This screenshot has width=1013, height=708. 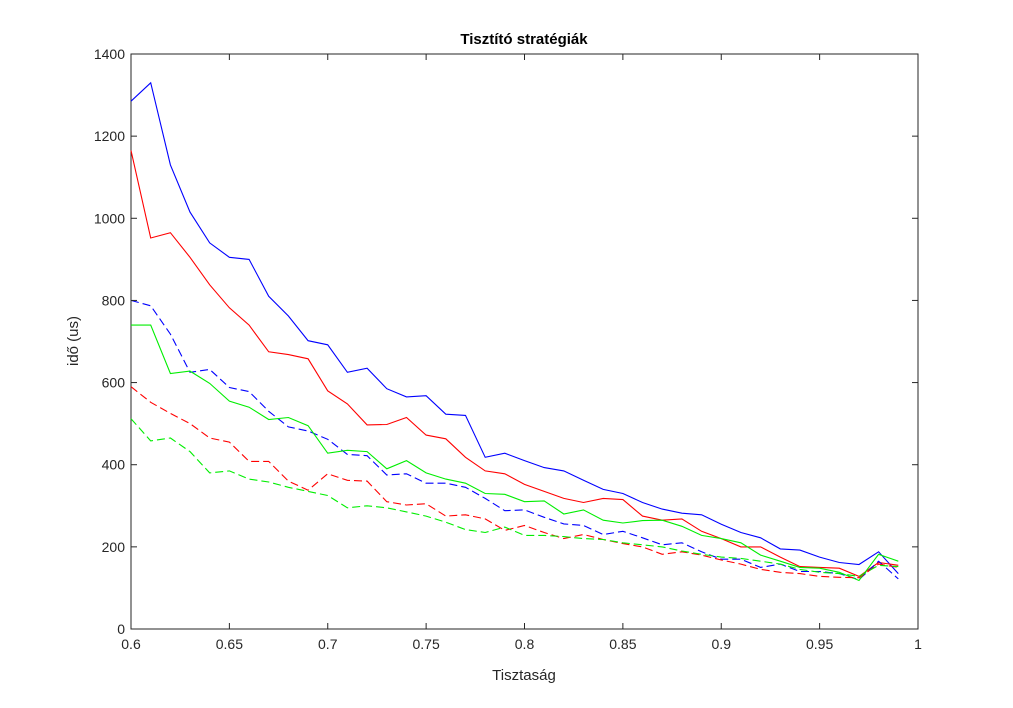 What do you see at coordinates (328, 644) in the screenshot?
I see `x-tick-label: 0.7` at bounding box center [328, 644].